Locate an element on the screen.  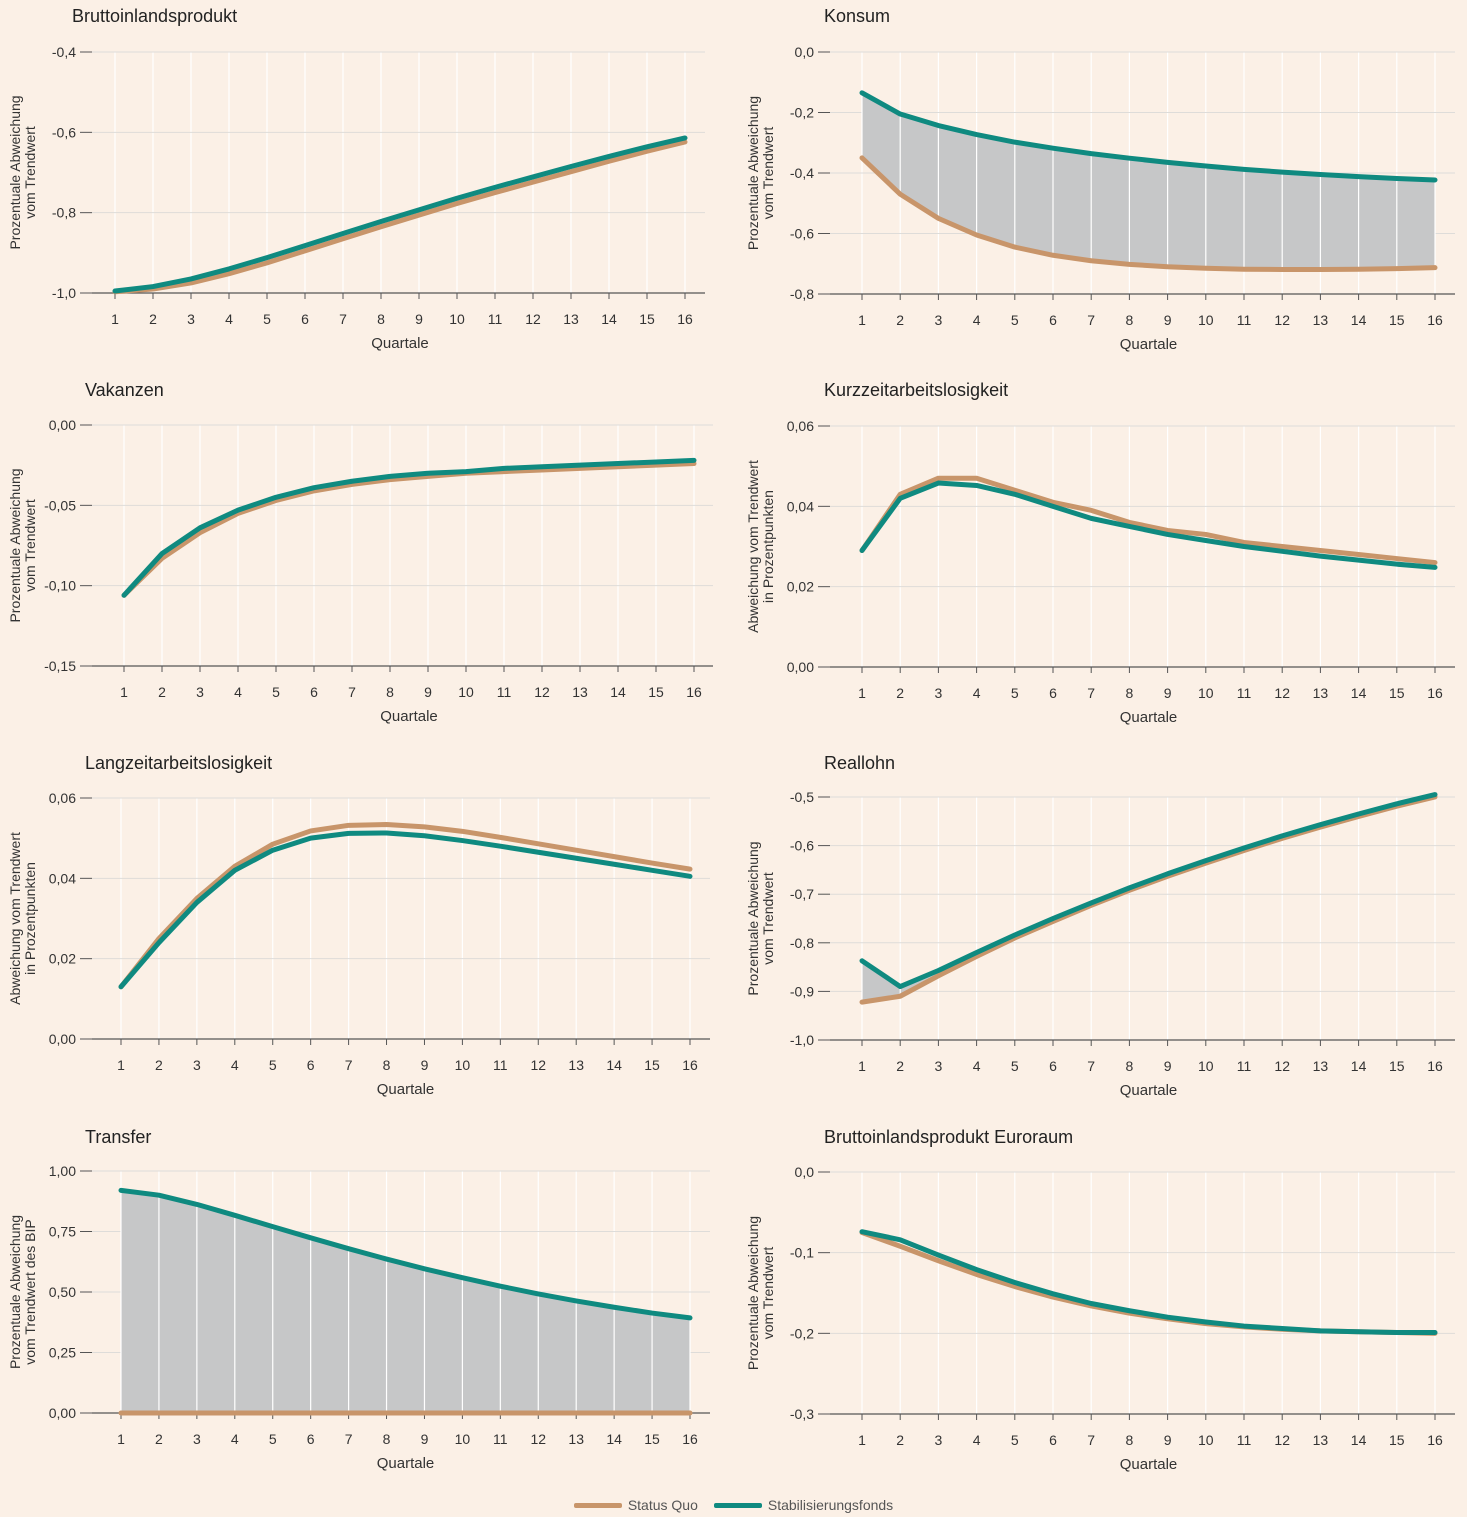
chart-title: Transfer is located at coordinates (118, 1137).